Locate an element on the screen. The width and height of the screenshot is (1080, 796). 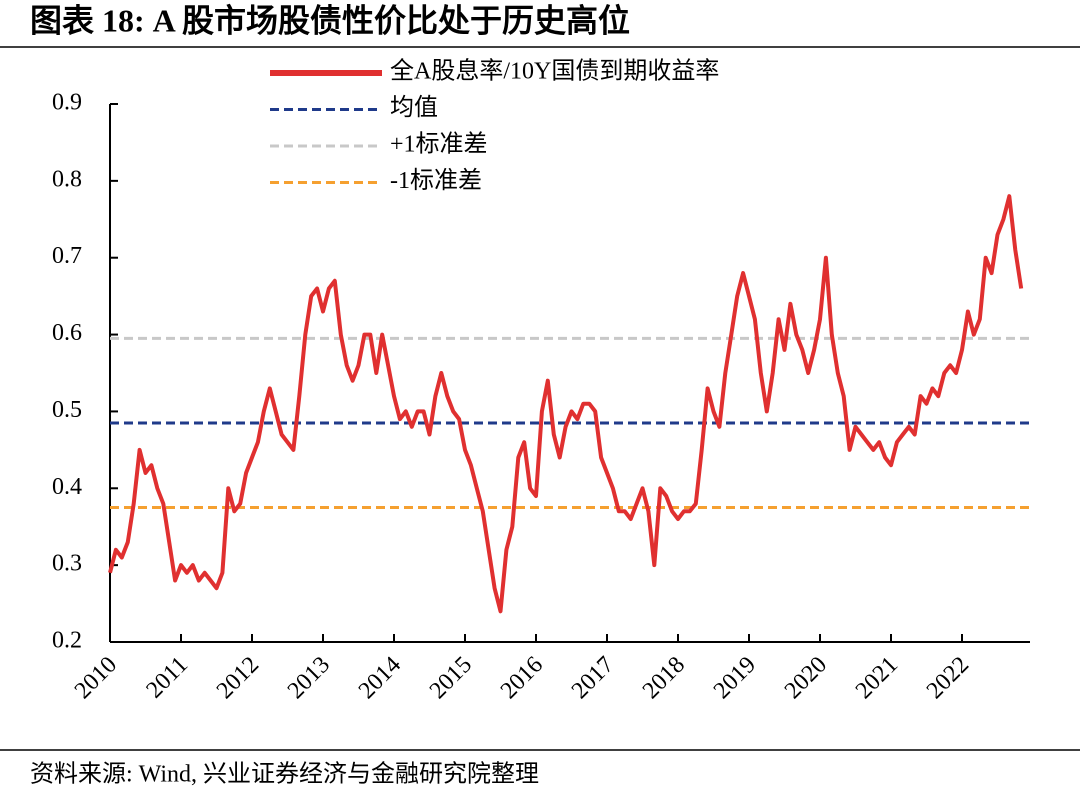
y-tick-label: 0.7 is located at coordinates (67, 256).